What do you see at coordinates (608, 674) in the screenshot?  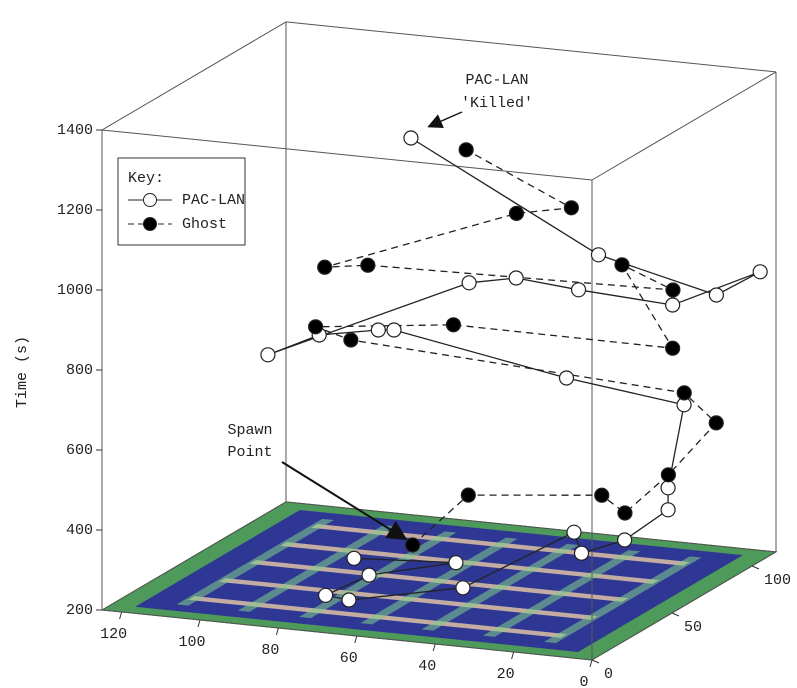 I see `y-tick-label: 0` at bounding box center [608, 674].